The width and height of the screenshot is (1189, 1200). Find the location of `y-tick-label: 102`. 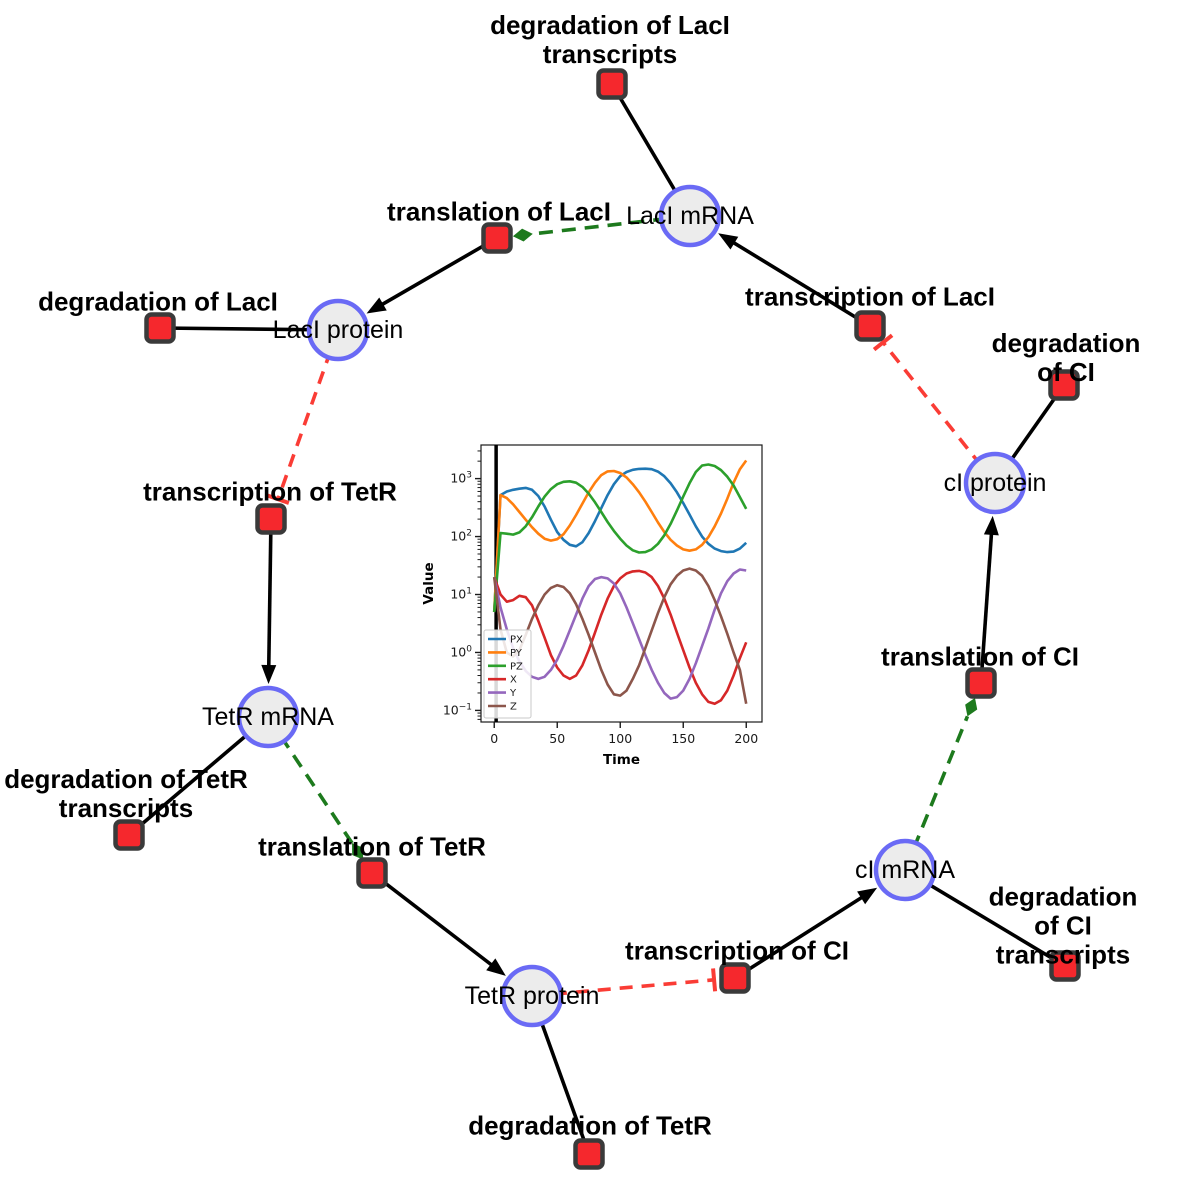

y-tick-label: 102 is located at coordinates (461, 536).